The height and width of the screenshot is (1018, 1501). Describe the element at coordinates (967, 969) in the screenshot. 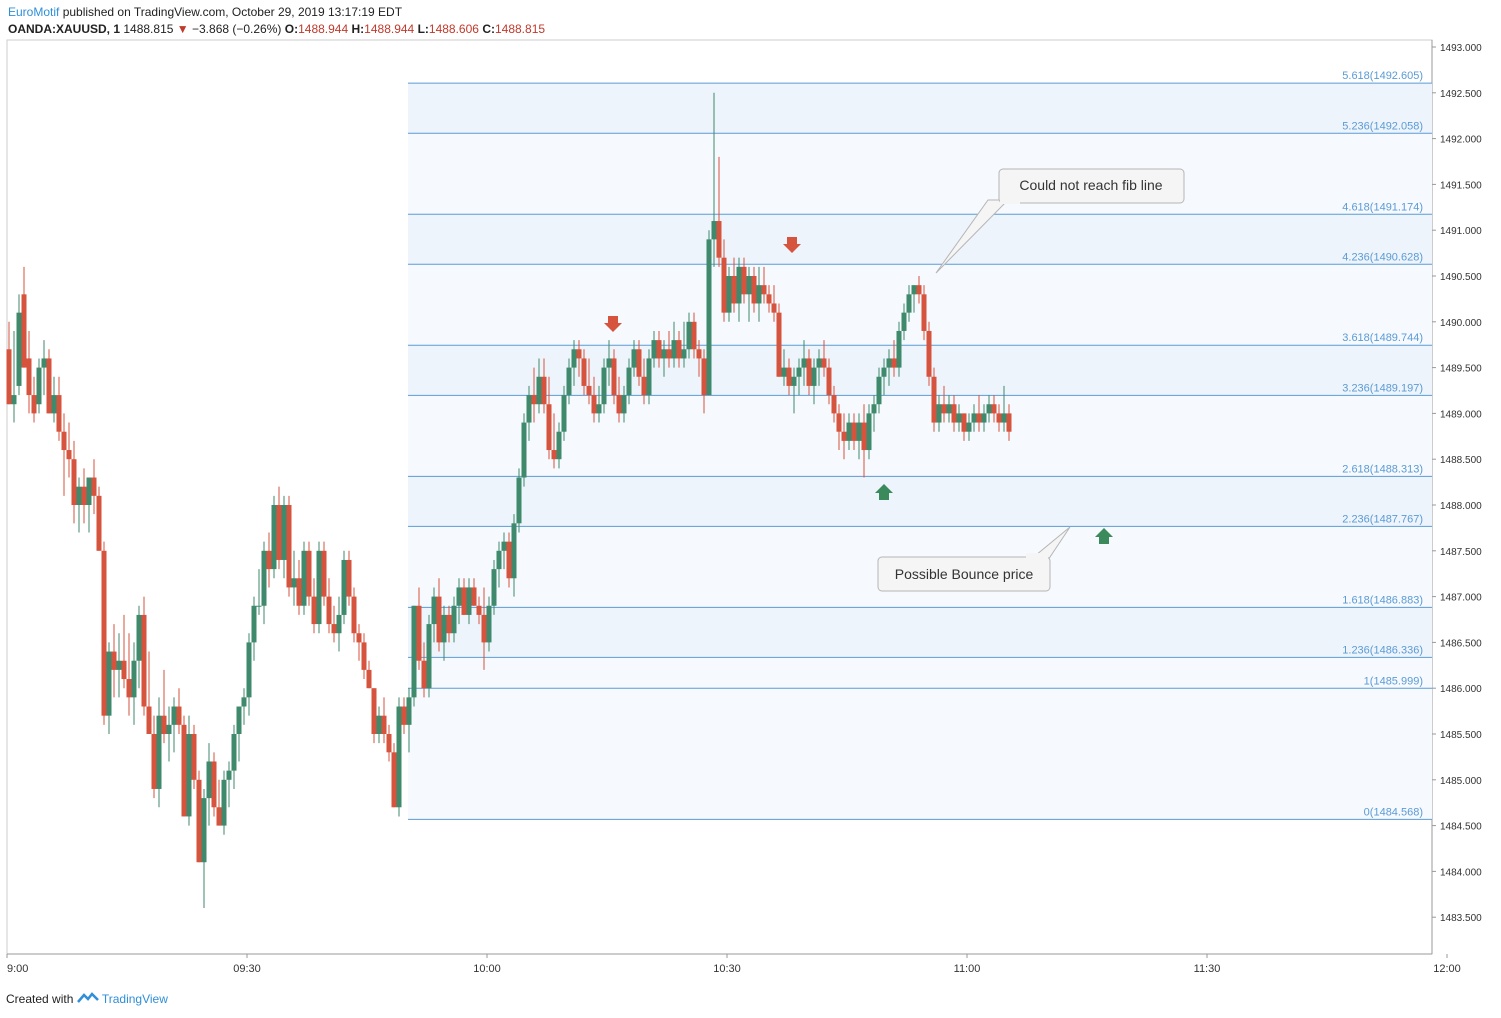

I see `time-tick-label: 11:00` at that location.